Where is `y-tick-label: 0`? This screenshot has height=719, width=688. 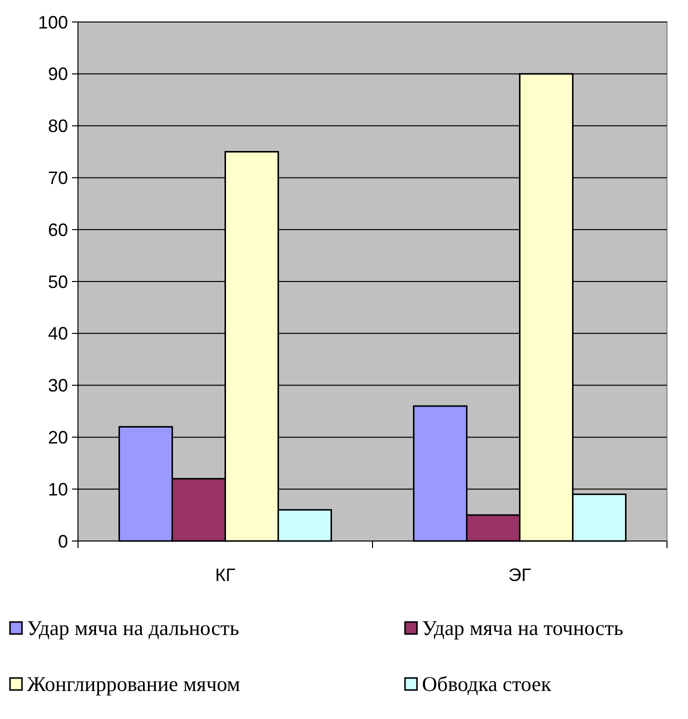 y-tick-label: 0 is located at coordinates (63, 541).